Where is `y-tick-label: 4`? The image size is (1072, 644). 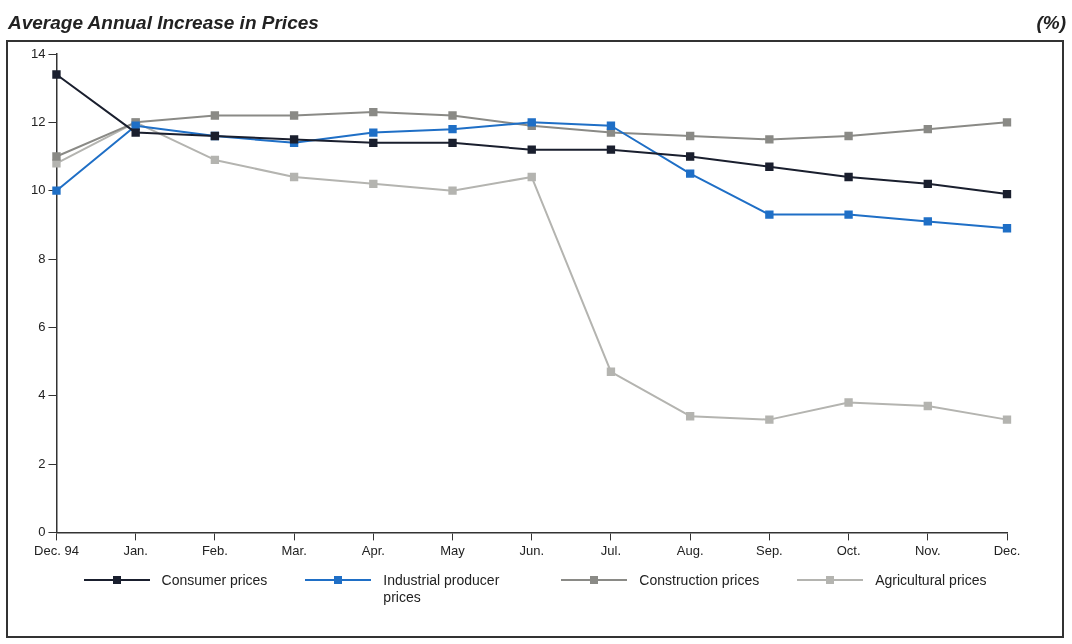 y-tick-label: 4 is located at coordinates (42, 395).